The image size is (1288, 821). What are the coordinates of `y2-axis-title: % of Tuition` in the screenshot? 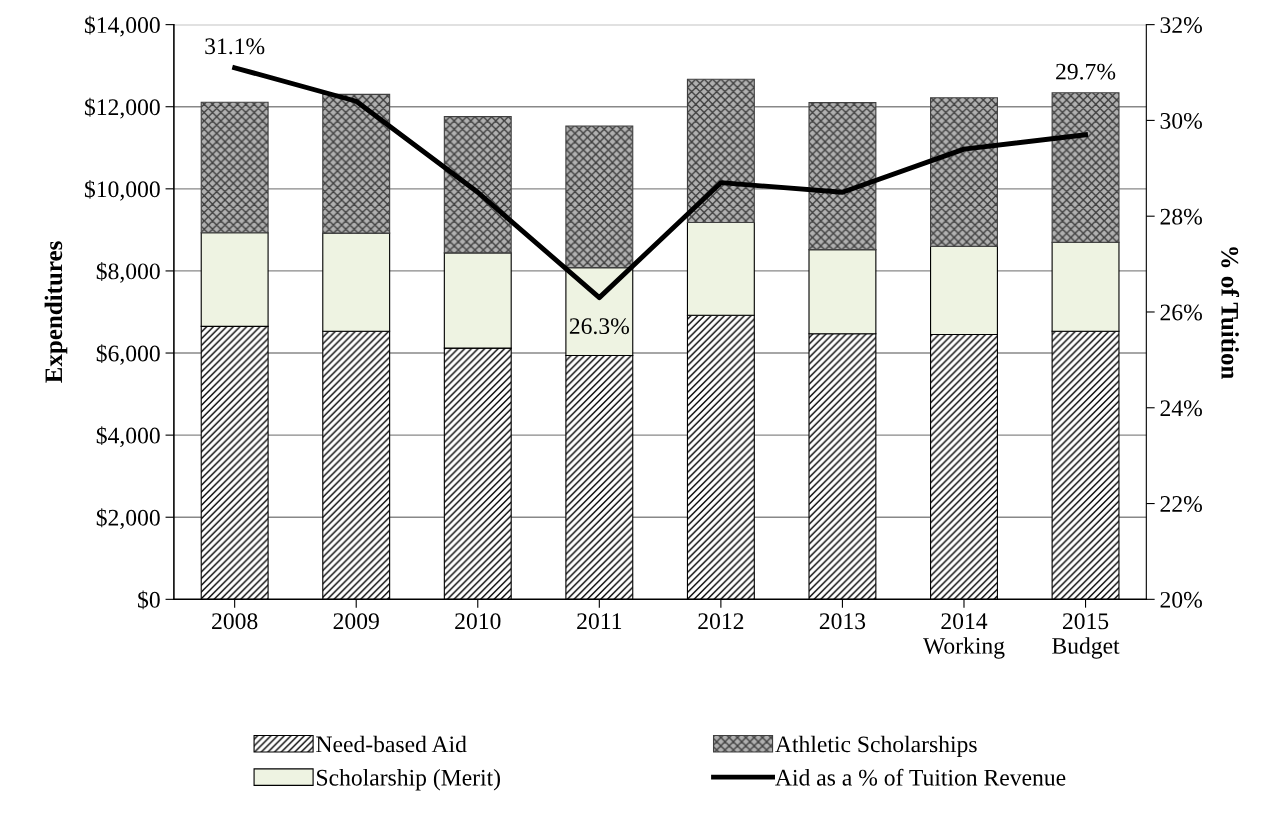 It's located at (1230, 313).